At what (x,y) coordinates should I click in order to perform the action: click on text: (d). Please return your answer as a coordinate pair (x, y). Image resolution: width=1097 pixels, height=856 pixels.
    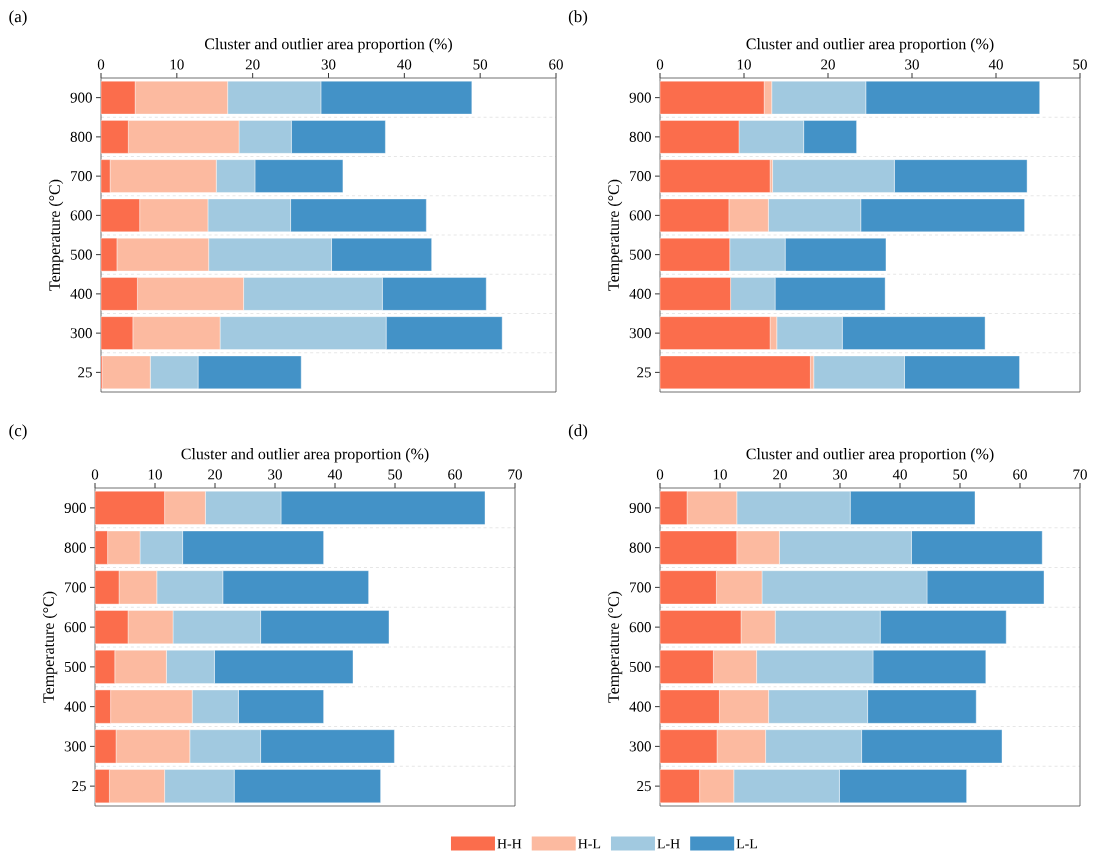
    Looking at the image, I should click on (578, 432).